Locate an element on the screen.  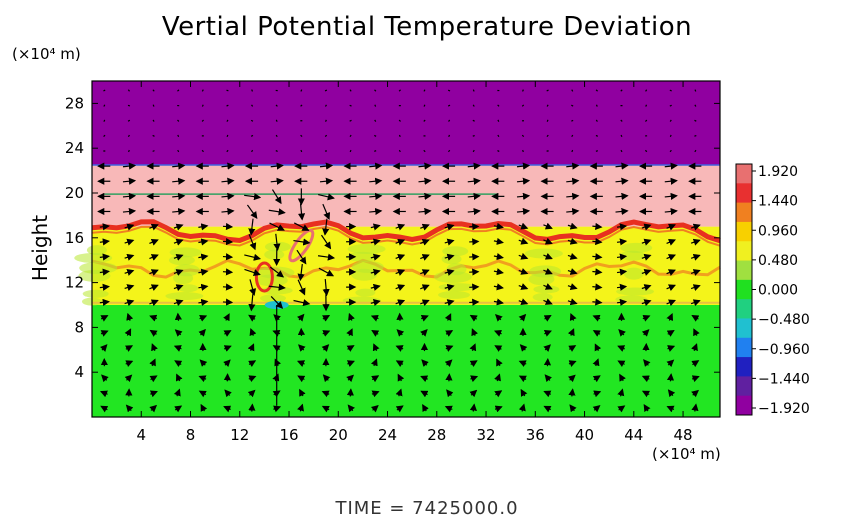
x-tick-label: 24 is located at coordinates (387, 435).